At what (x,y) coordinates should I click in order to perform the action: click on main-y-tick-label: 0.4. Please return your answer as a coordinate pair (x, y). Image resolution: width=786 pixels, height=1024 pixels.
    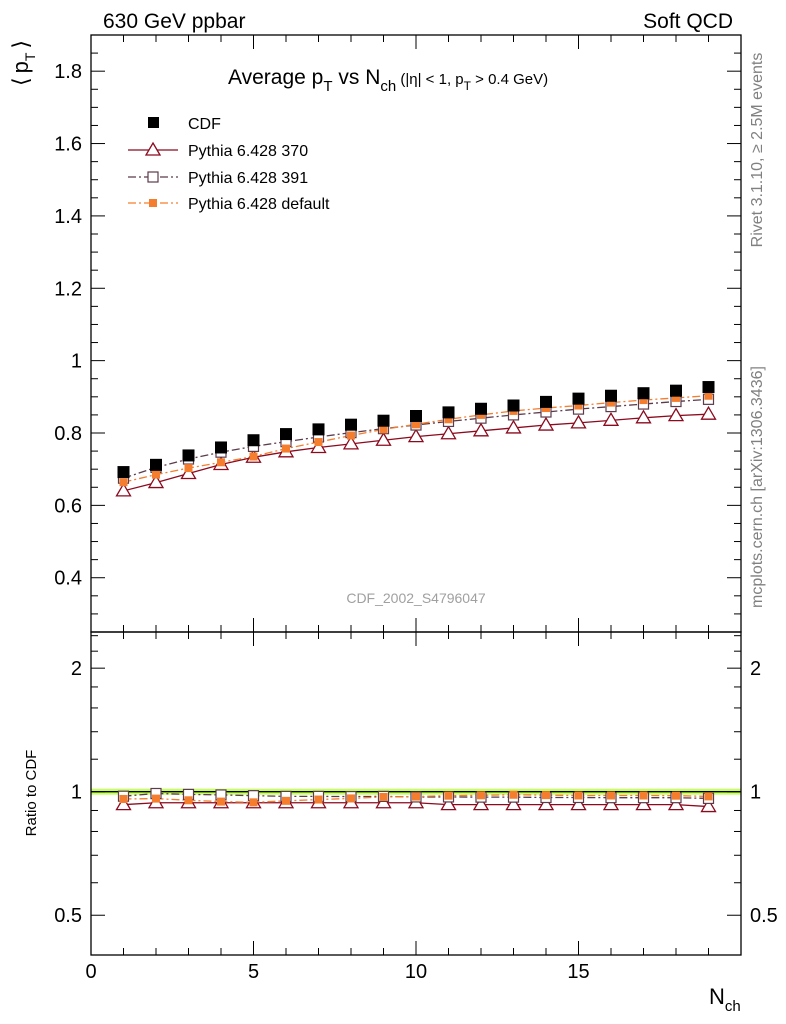
    Looking at the image, I should click on (68, 579).